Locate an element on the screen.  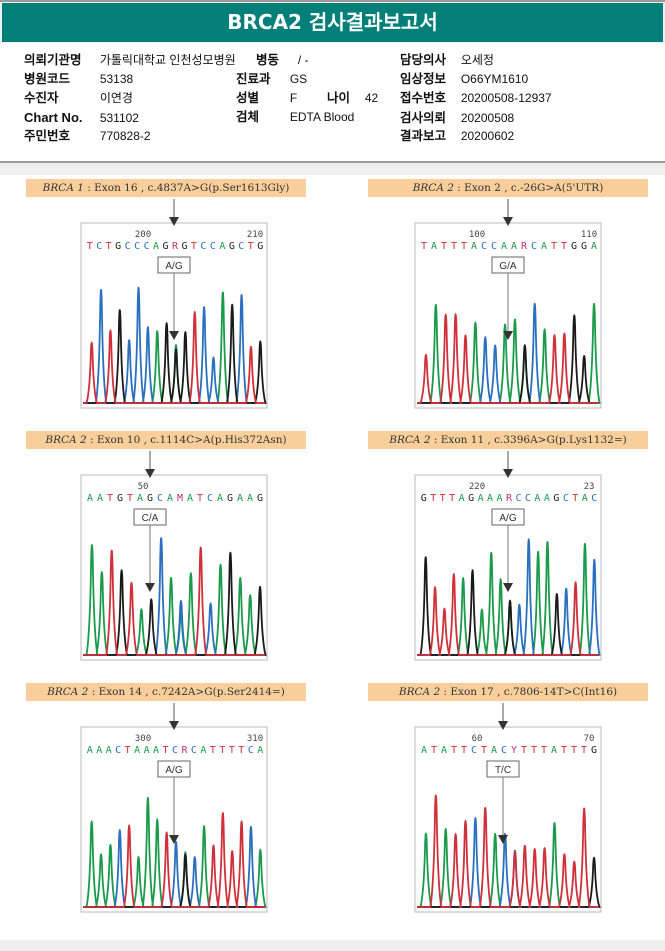
variant-detail: : Exon 17 , c.7806-14T>C(Int16) is located at coordinates (530, 692).